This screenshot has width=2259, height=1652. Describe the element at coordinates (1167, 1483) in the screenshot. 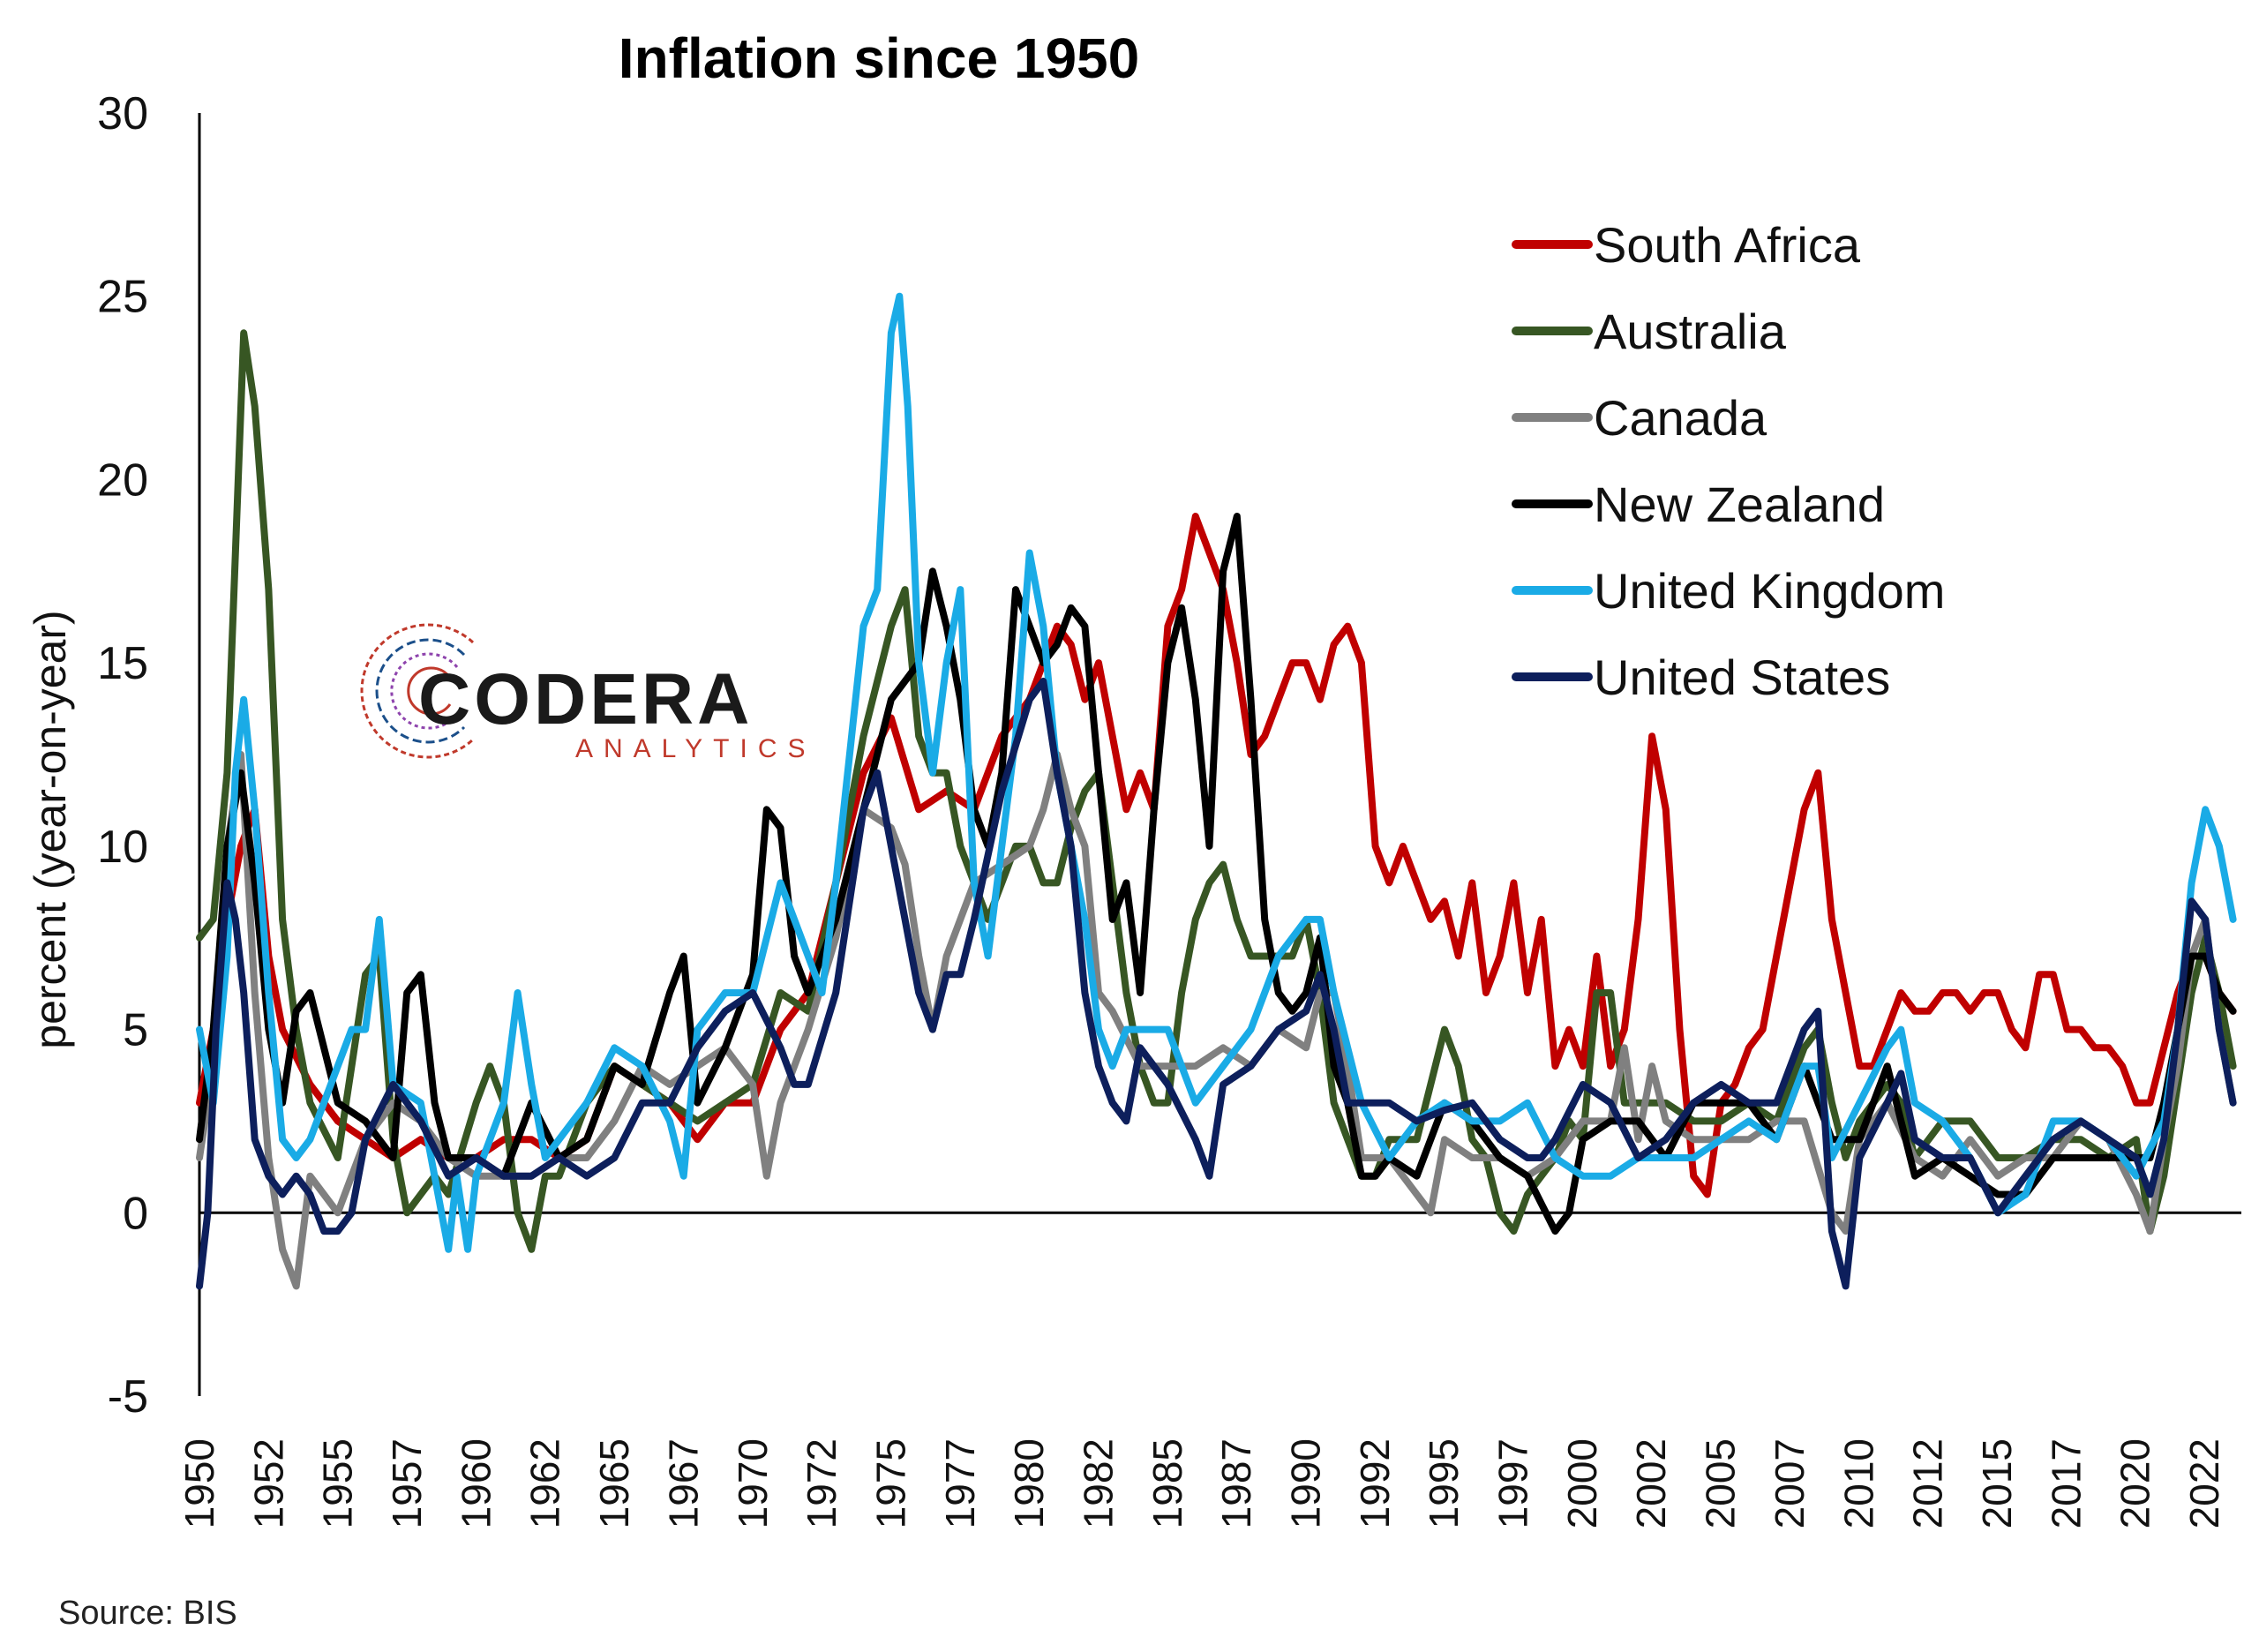

I see `x-tick-label: 1985` at that location.